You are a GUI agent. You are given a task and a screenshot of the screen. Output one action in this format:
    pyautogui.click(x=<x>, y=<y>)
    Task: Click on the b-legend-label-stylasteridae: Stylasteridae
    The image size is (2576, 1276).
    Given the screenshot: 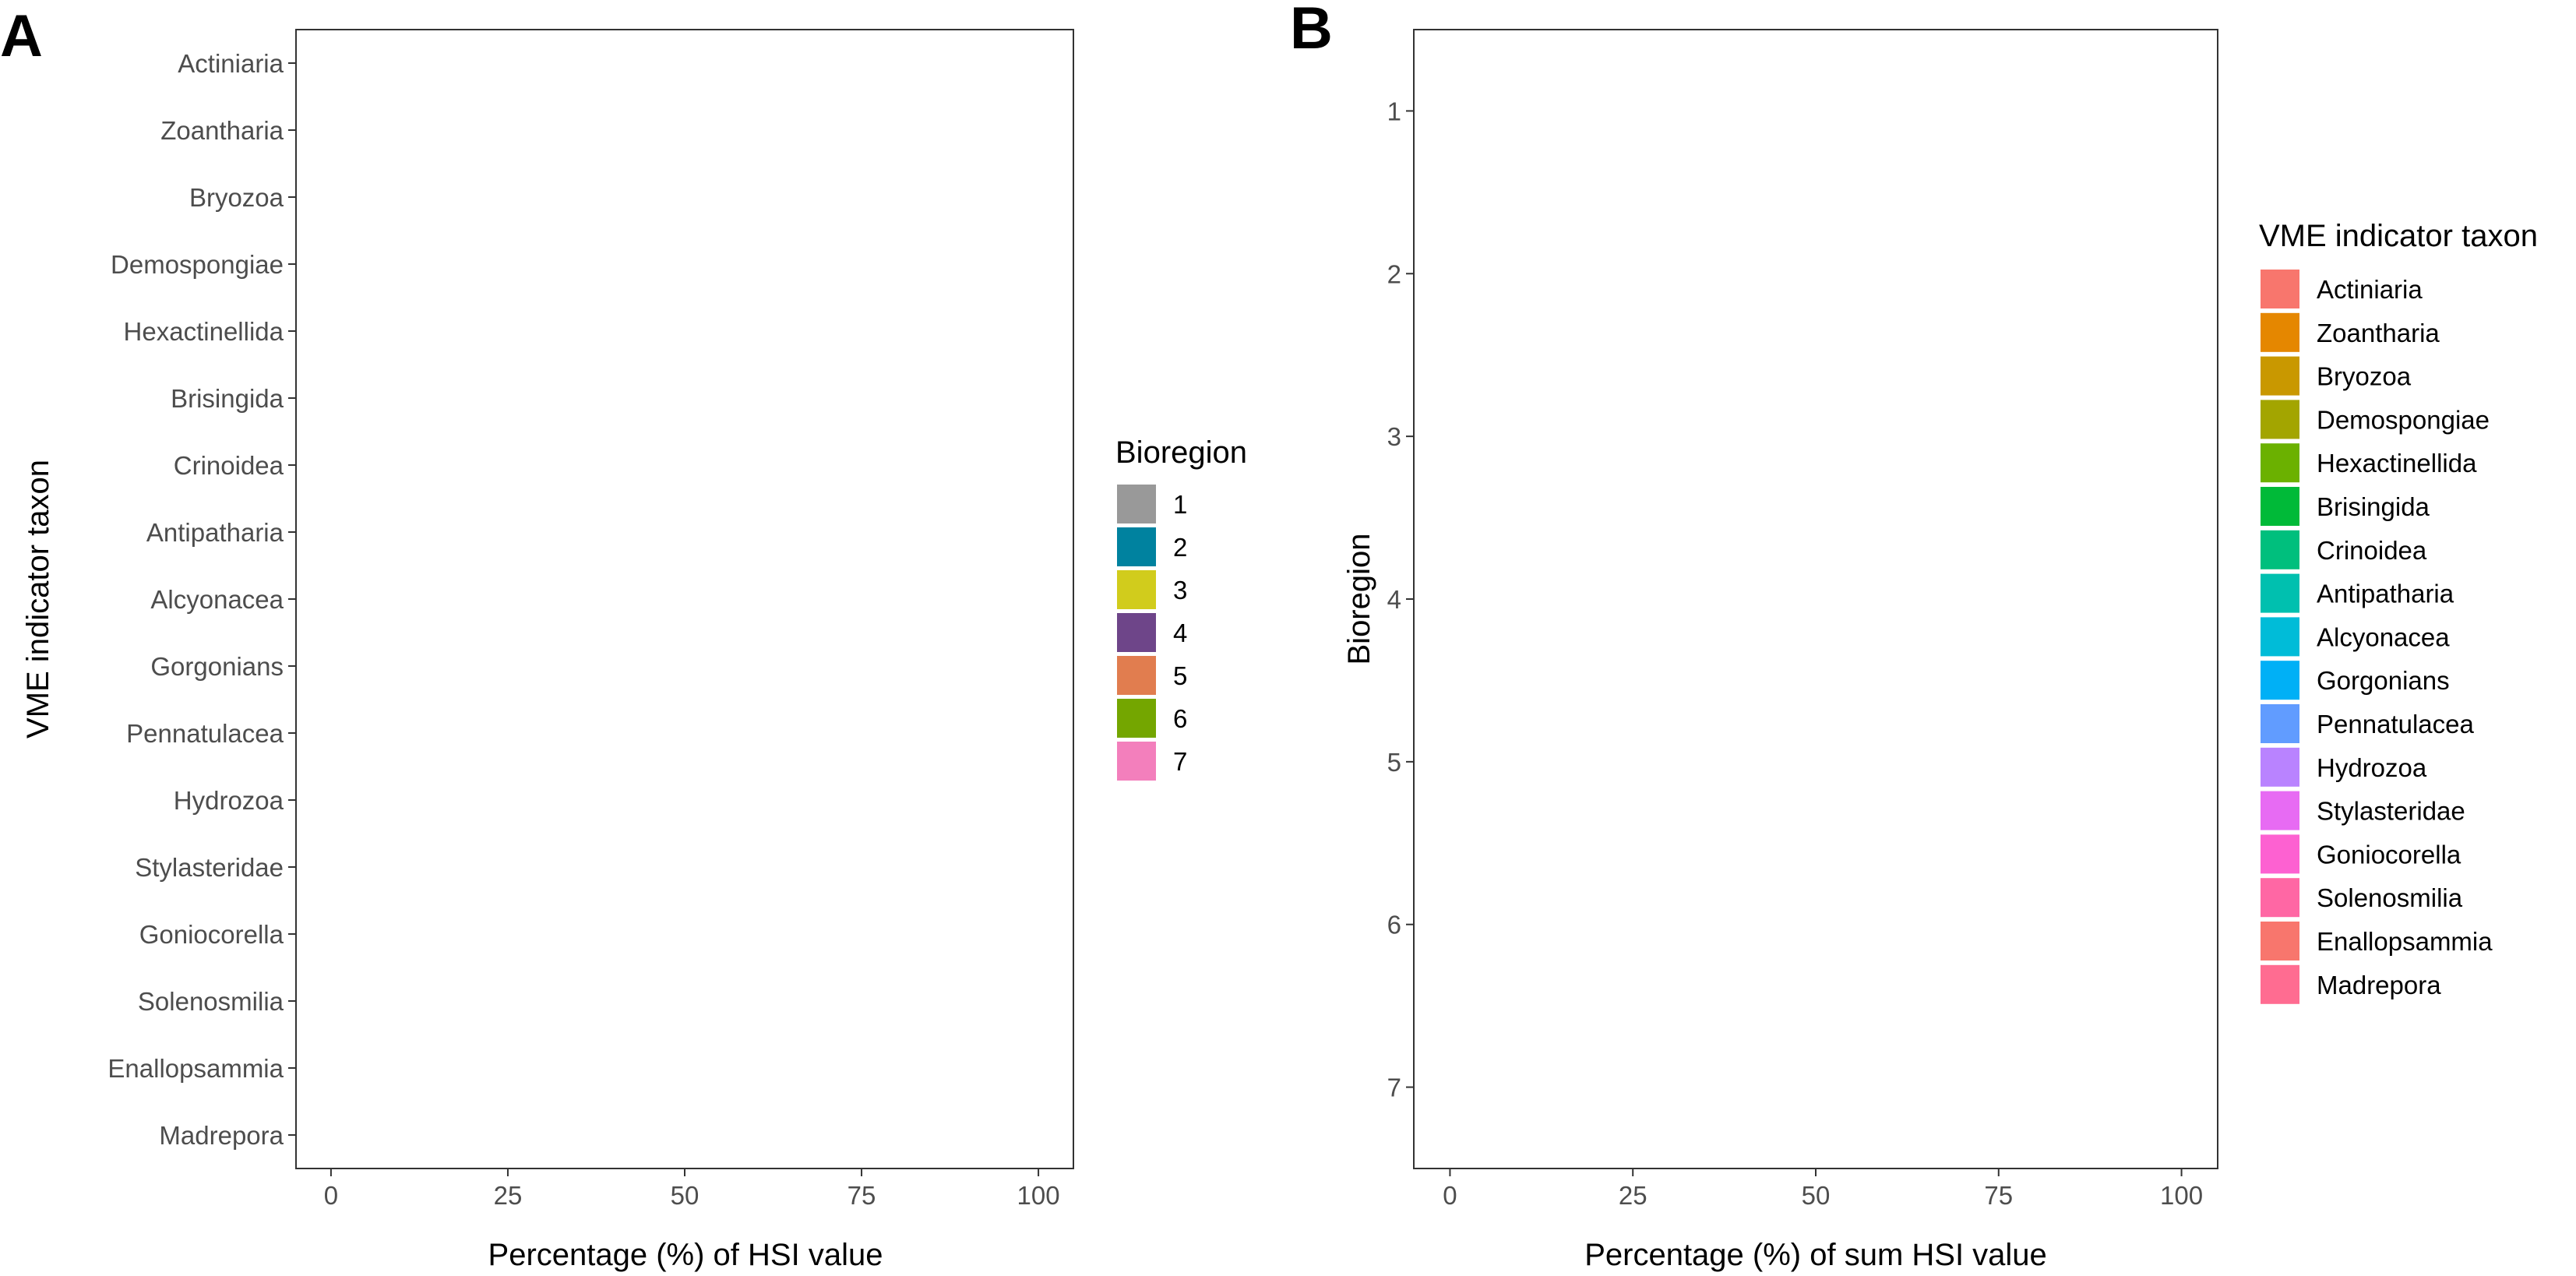 What is the action you would take?
    pyautogui.click(x=2391, y=812)
    